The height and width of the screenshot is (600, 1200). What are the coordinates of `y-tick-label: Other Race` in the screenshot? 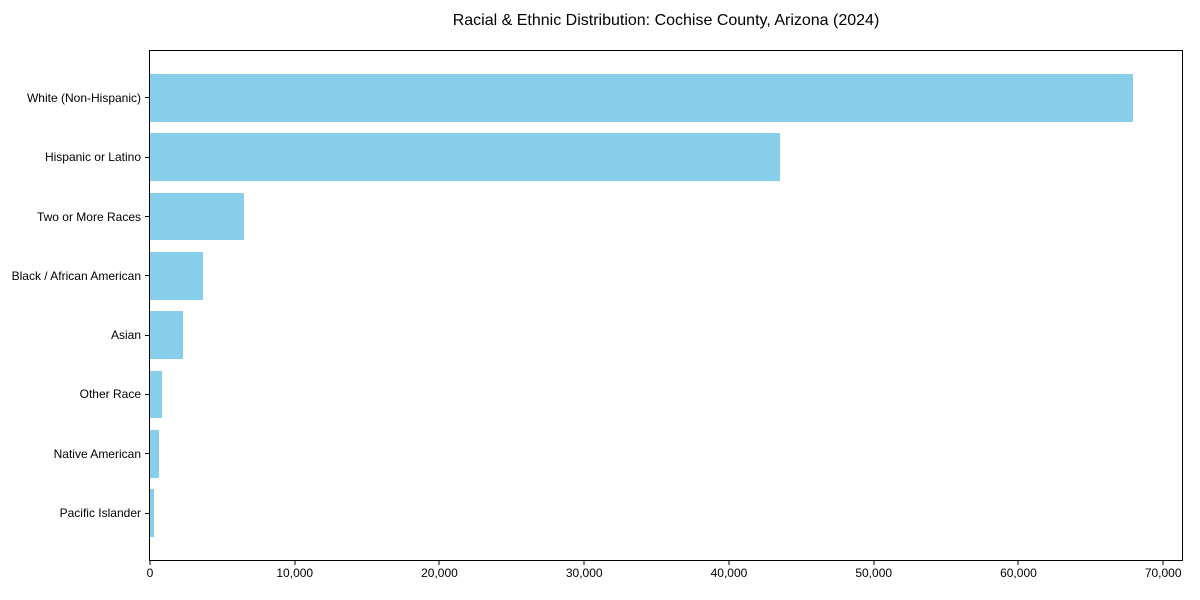 It's located at (110, 394).